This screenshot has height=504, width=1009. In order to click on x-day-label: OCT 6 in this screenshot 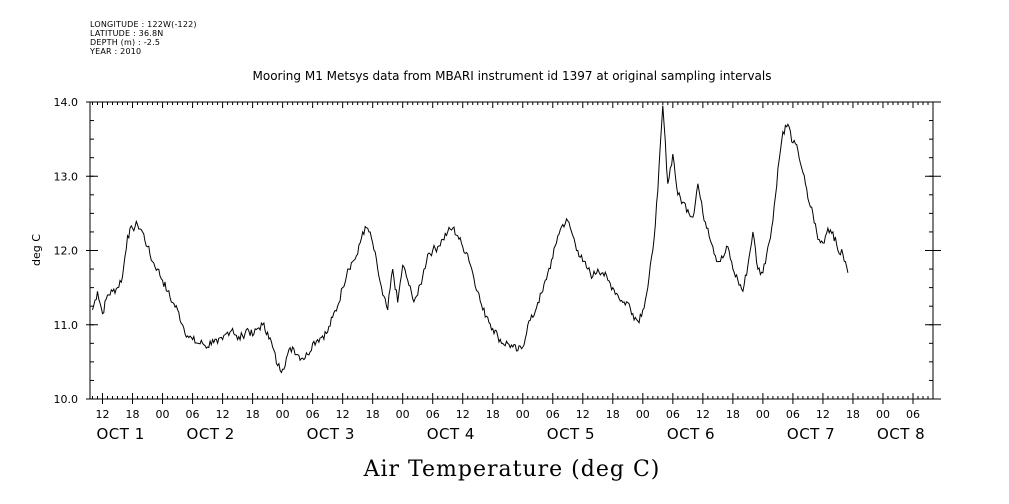, I will do `click(691, 434)`.